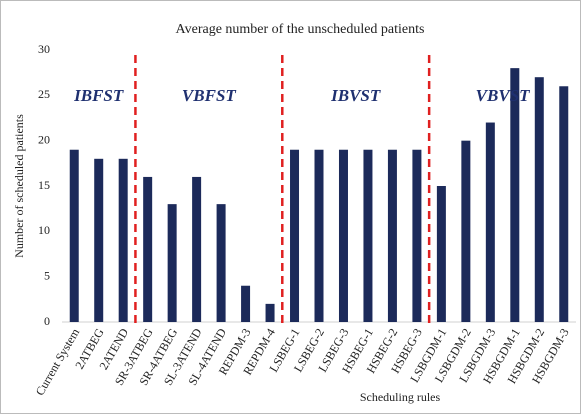  Describe the element at coordinates (503, 95) in the screenshot. I see `group-label: VBVST` at that location.